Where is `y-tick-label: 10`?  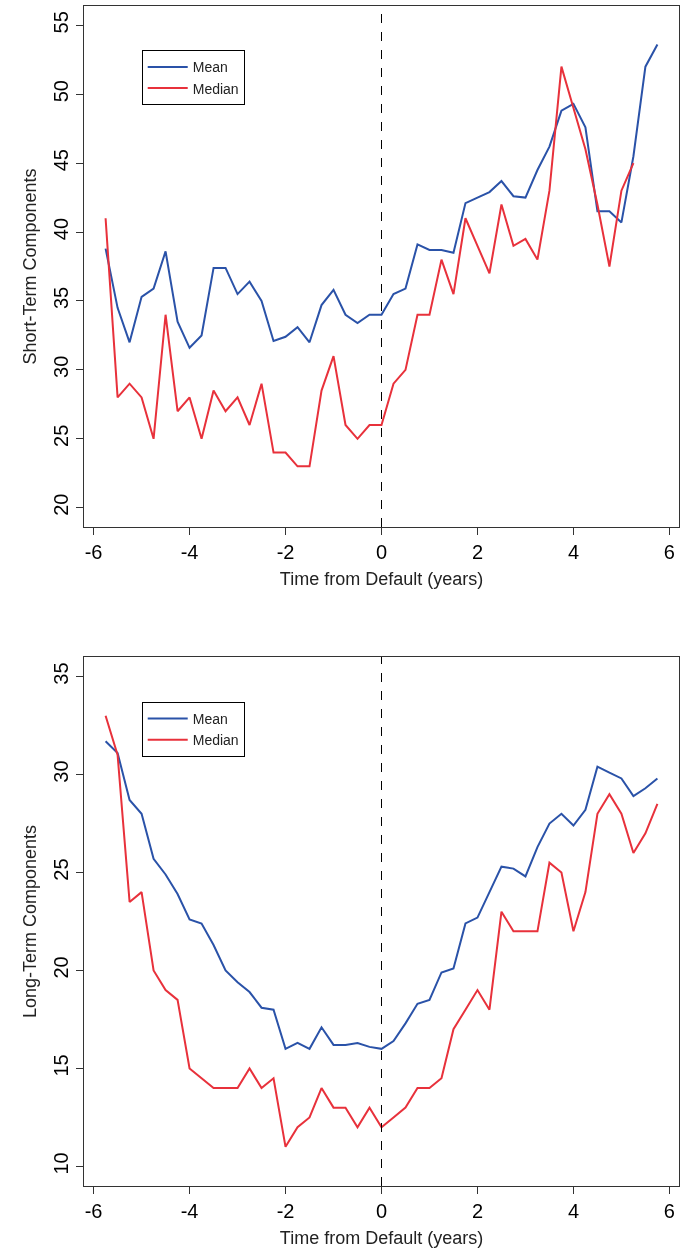 y-tick-label: 10 is located at coordinates (61, 1163).